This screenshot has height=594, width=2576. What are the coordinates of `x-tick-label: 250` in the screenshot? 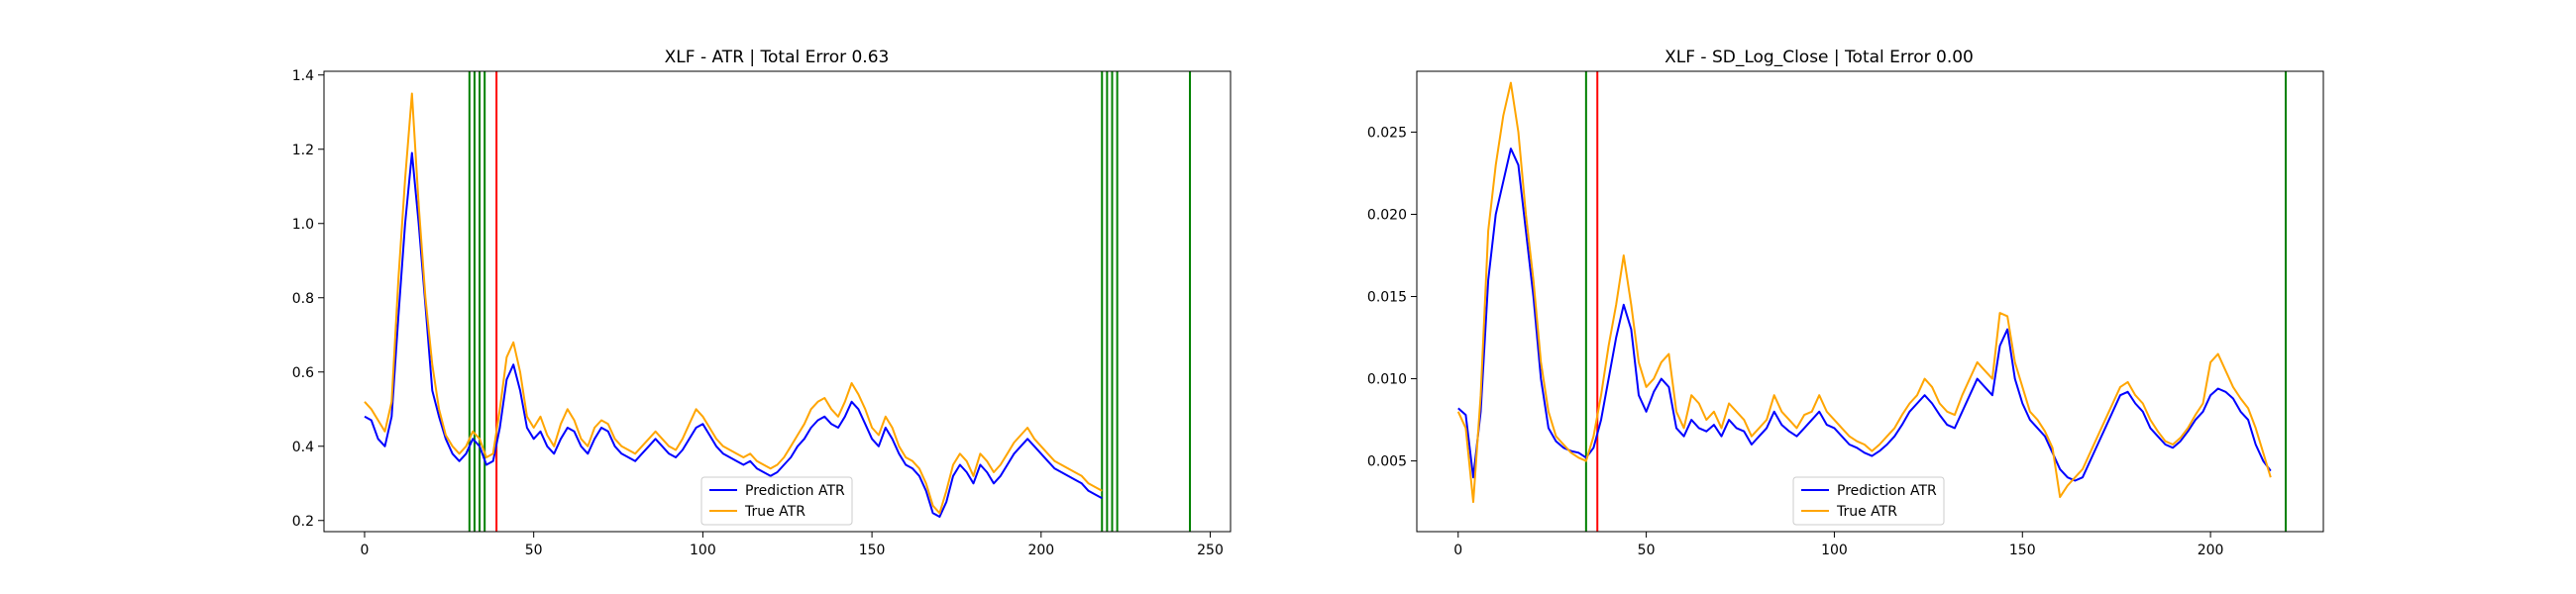 It's located at (1211, 550).